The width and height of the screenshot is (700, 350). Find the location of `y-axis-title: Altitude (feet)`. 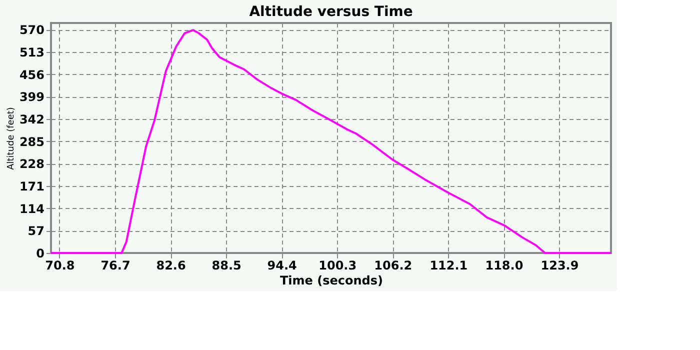

y-axis-title: Altitude (feet) is located at coordinates (11, 138).